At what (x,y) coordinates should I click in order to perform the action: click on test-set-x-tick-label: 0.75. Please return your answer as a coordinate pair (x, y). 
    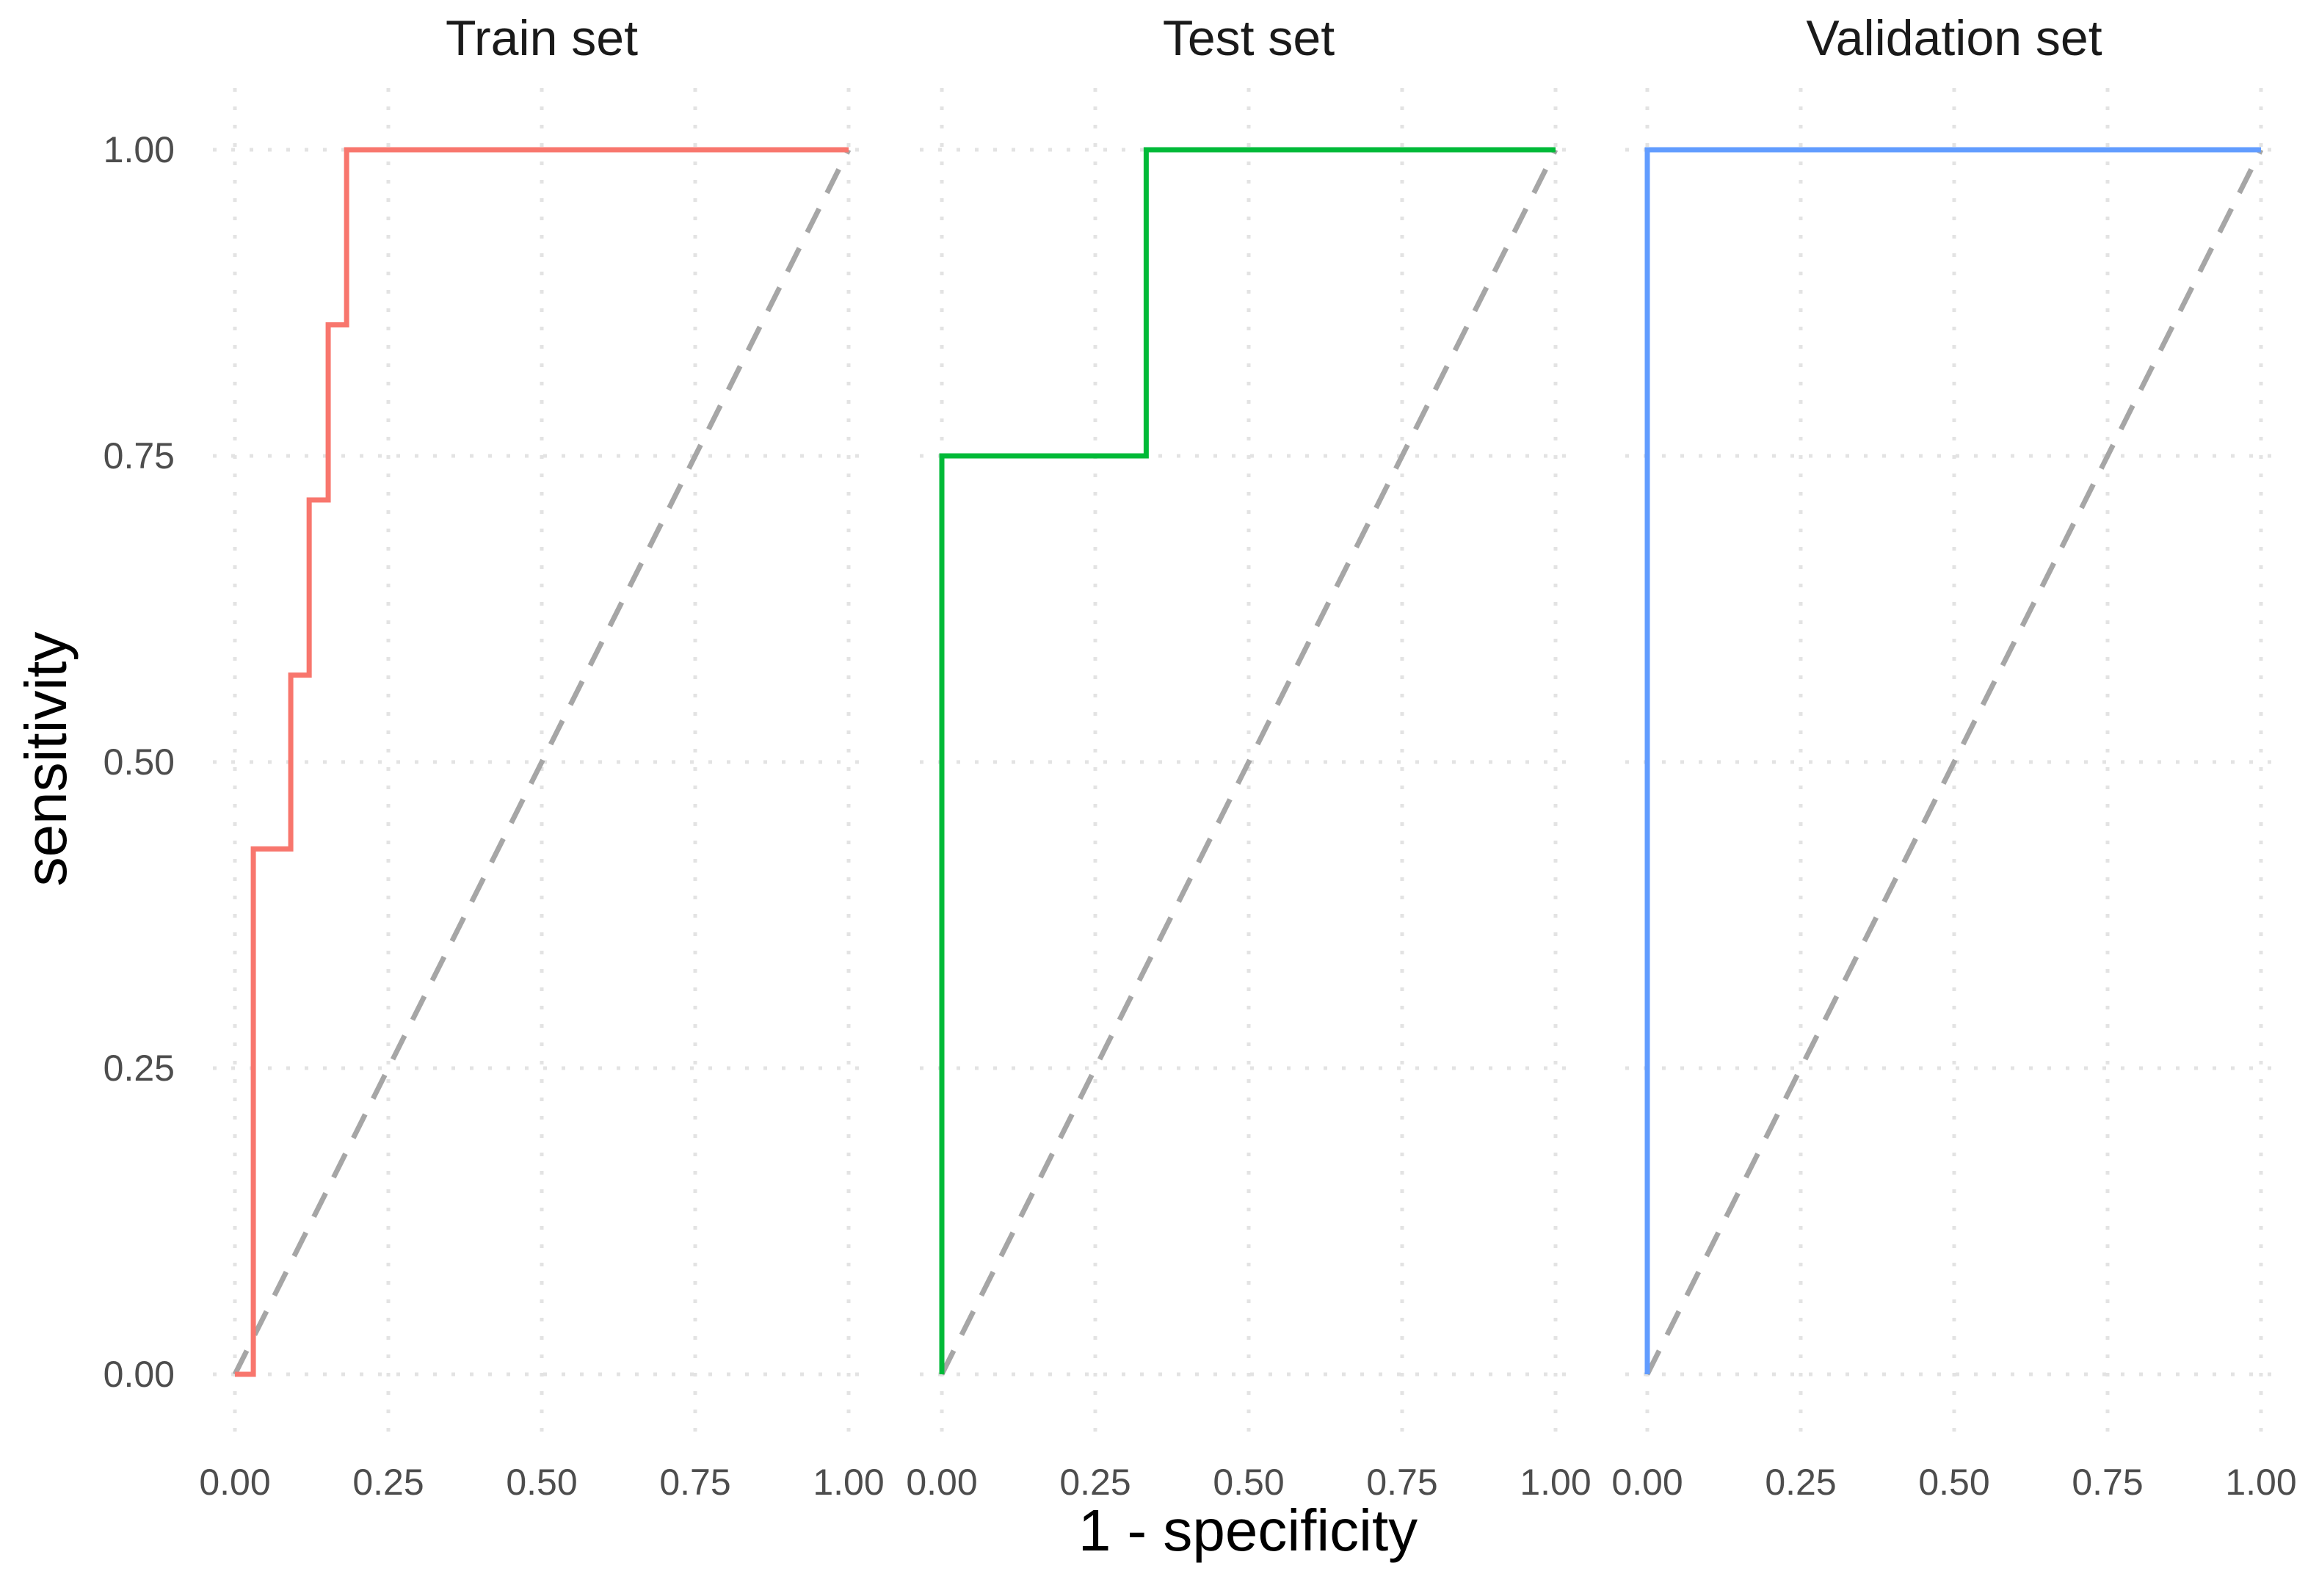
    Looking at the image, I should click on (1401, 1482).